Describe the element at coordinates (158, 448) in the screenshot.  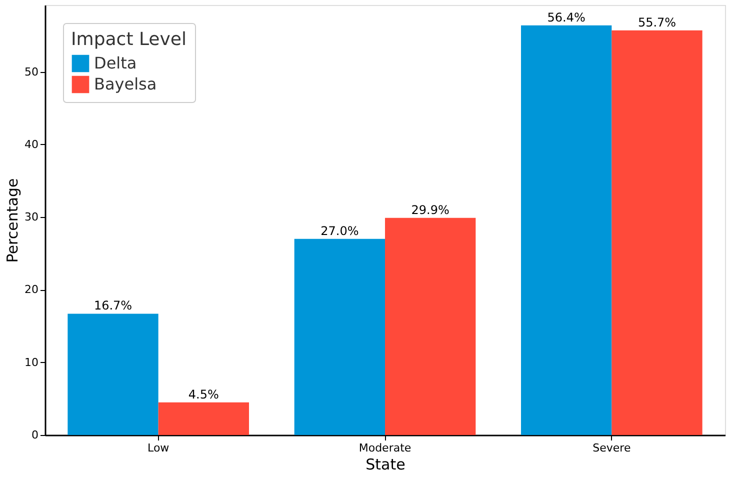
I see `x-tick-label: Low` at that location.